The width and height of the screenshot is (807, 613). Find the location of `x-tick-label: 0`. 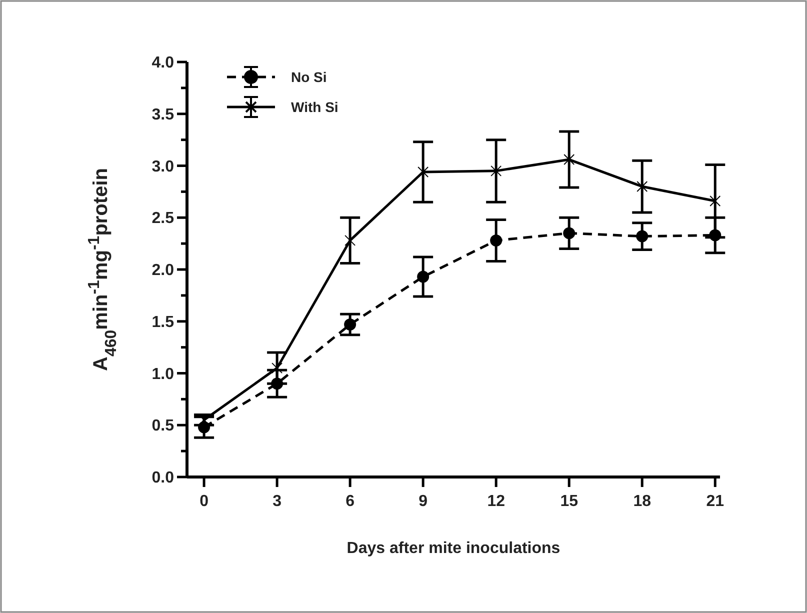

x-tick-label: 0 is located at coordinates (204, 501).